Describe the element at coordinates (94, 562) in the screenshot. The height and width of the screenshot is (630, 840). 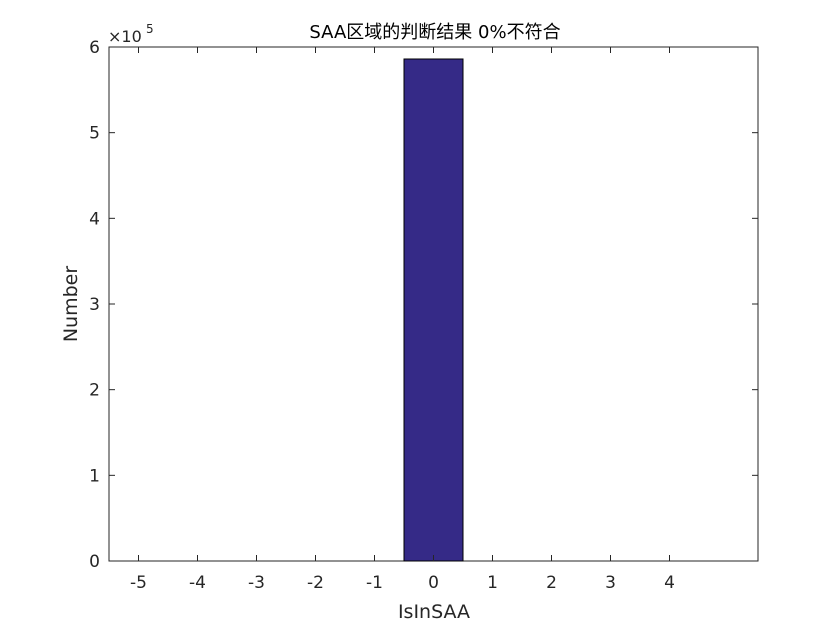
I see `y-tick-label-0: 0` at that location.